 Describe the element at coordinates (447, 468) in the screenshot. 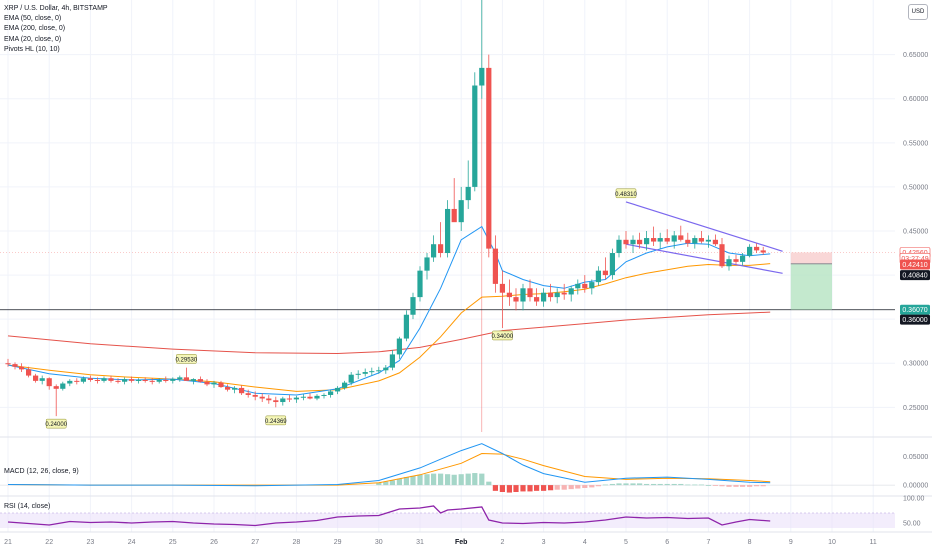

I see `macd-pane` at that location.